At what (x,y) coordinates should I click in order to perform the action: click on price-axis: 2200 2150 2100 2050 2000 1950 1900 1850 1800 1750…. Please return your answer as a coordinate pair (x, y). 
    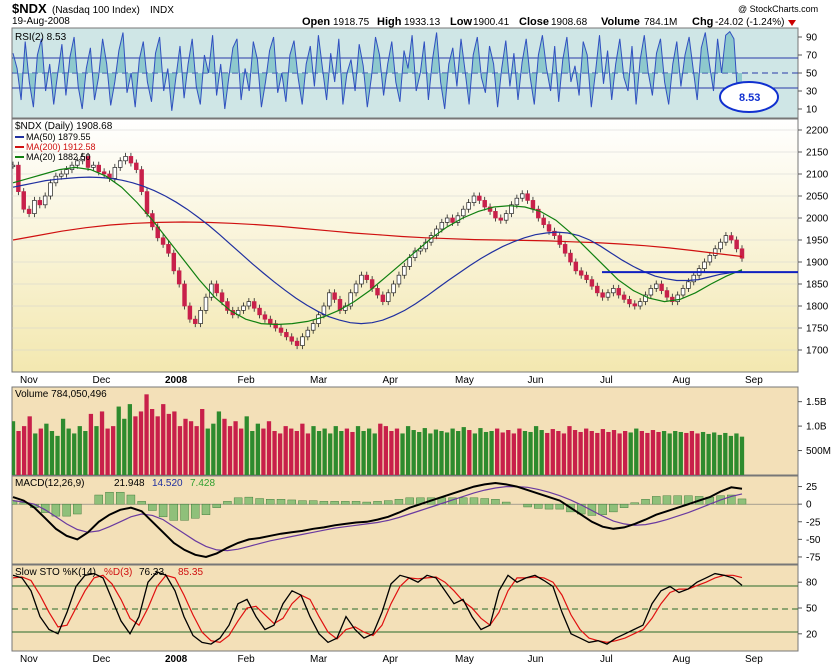
    Looking at the image, I should click on (813, 241).